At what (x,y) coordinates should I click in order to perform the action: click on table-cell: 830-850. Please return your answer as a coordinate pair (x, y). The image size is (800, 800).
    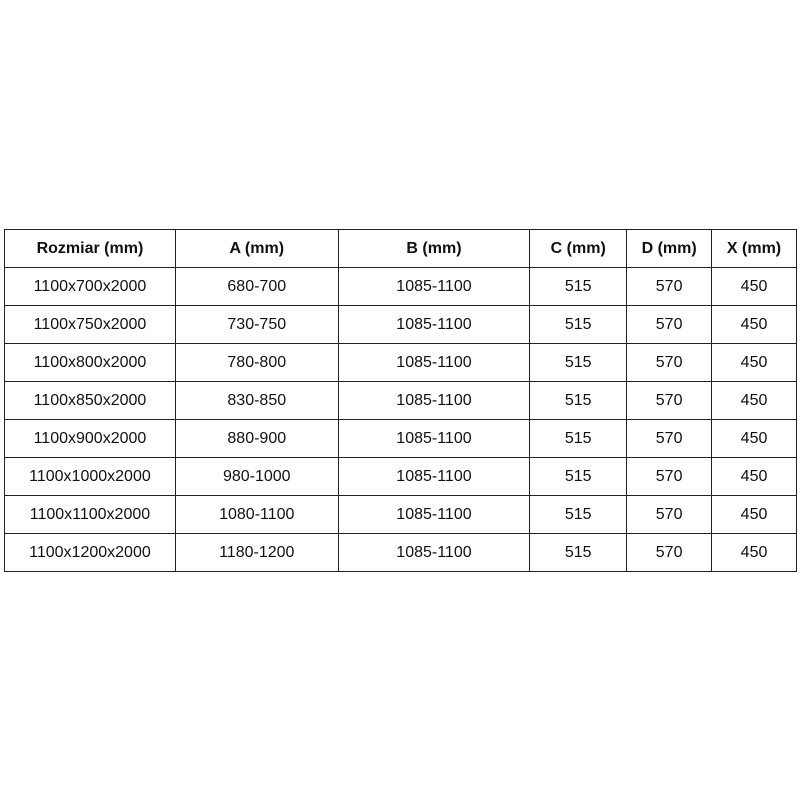
    Looking at the image, I should click on (256, 400).